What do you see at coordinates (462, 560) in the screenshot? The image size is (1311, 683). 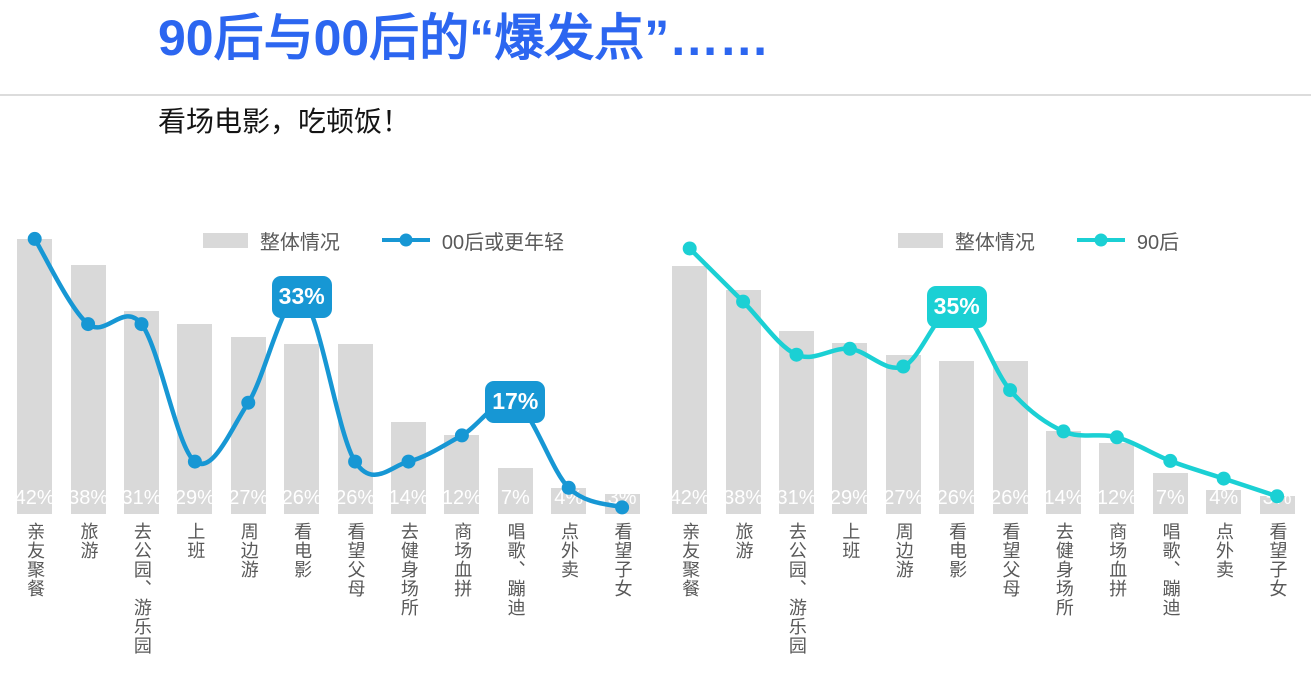 I see `category-label: 商场血拼` at bounding box center [462, 560].